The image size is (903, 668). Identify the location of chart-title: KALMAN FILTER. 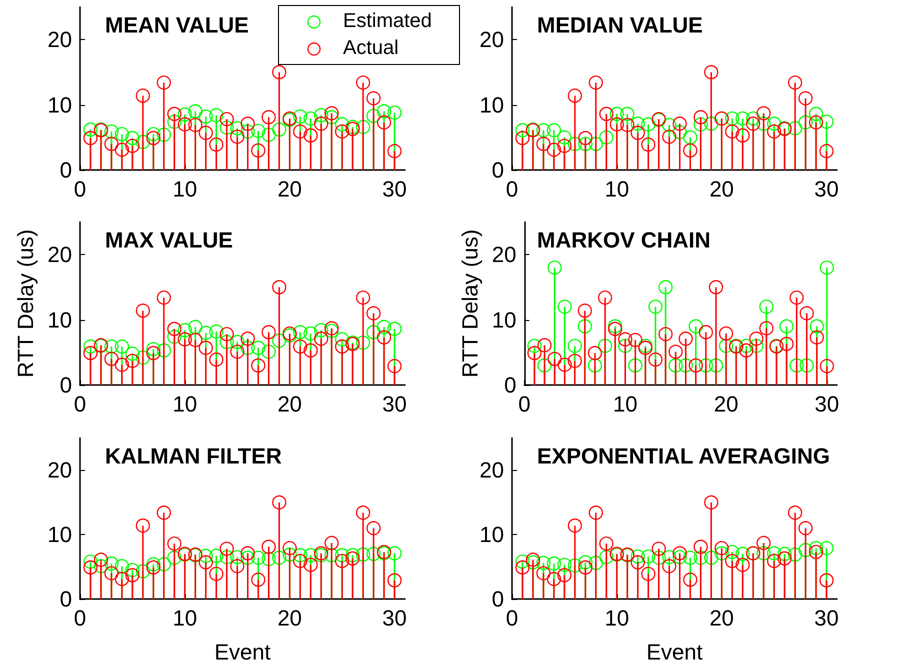
(193, 456).